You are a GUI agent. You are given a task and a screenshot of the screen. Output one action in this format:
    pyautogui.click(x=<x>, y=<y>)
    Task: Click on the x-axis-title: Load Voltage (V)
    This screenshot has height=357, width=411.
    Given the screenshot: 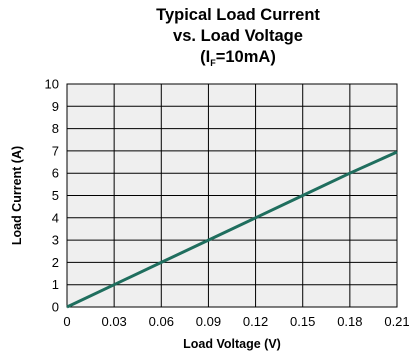 What is the action you would take?
    pyautogui.click(x=232, y=344)
    